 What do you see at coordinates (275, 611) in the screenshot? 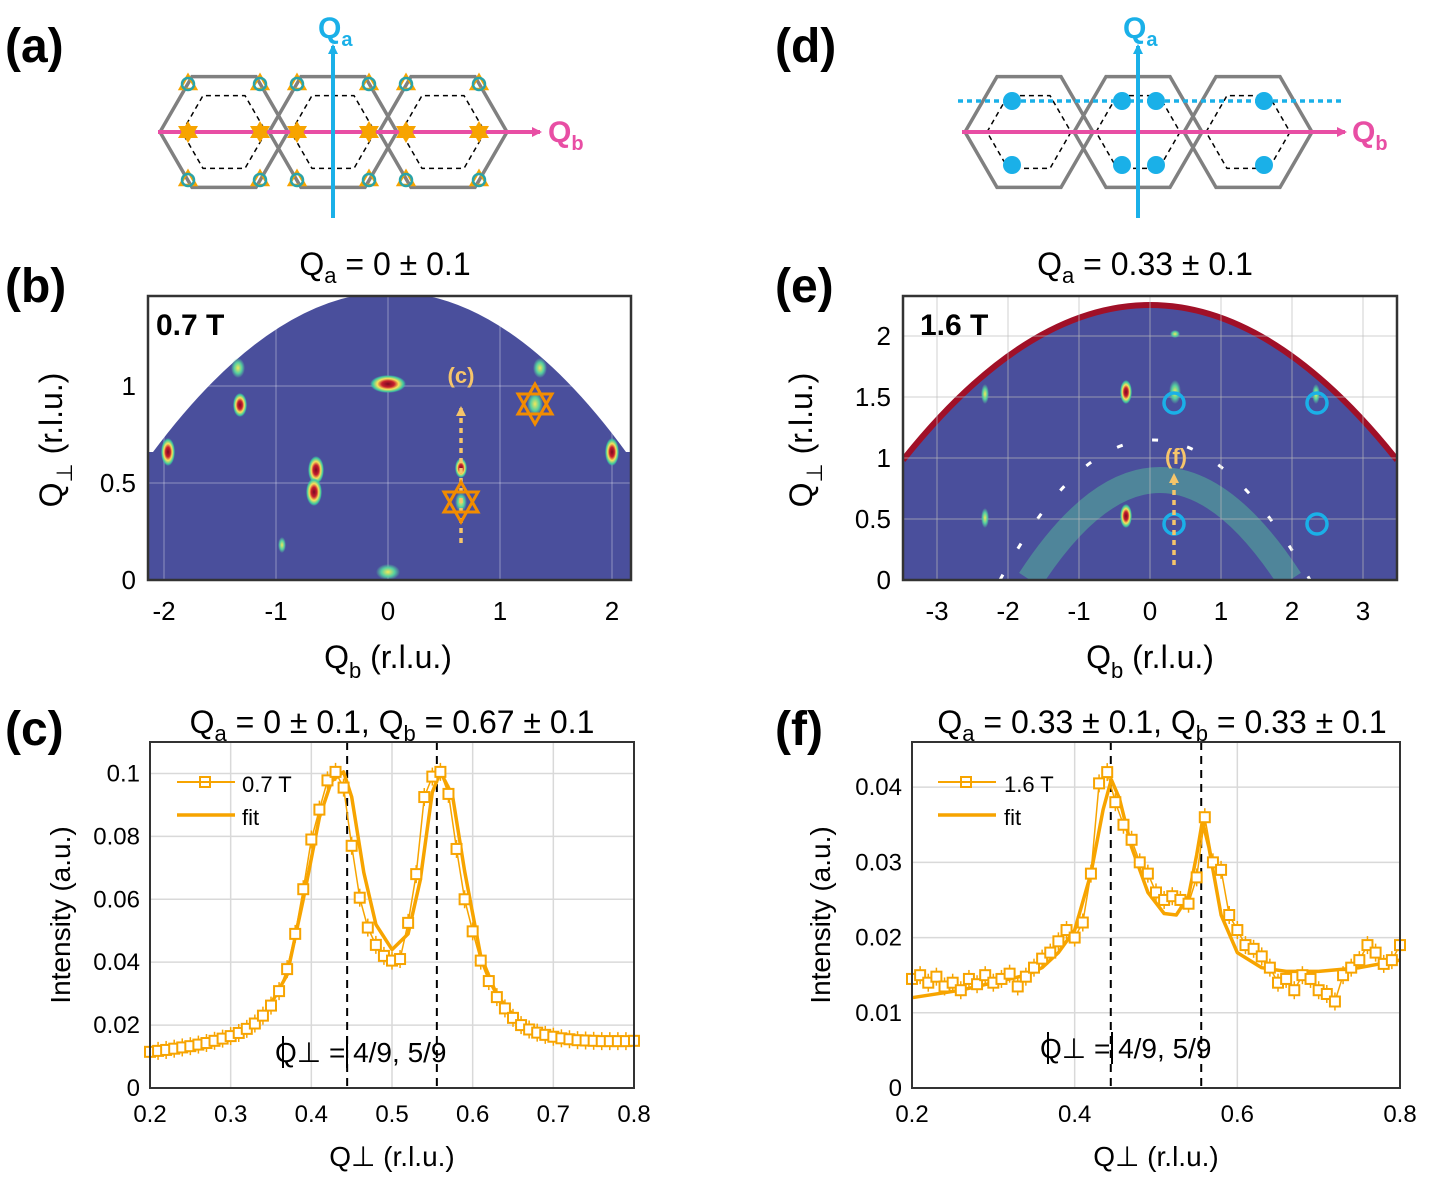
I see `x-tick-label: -1` at bounding box center [275, 611].